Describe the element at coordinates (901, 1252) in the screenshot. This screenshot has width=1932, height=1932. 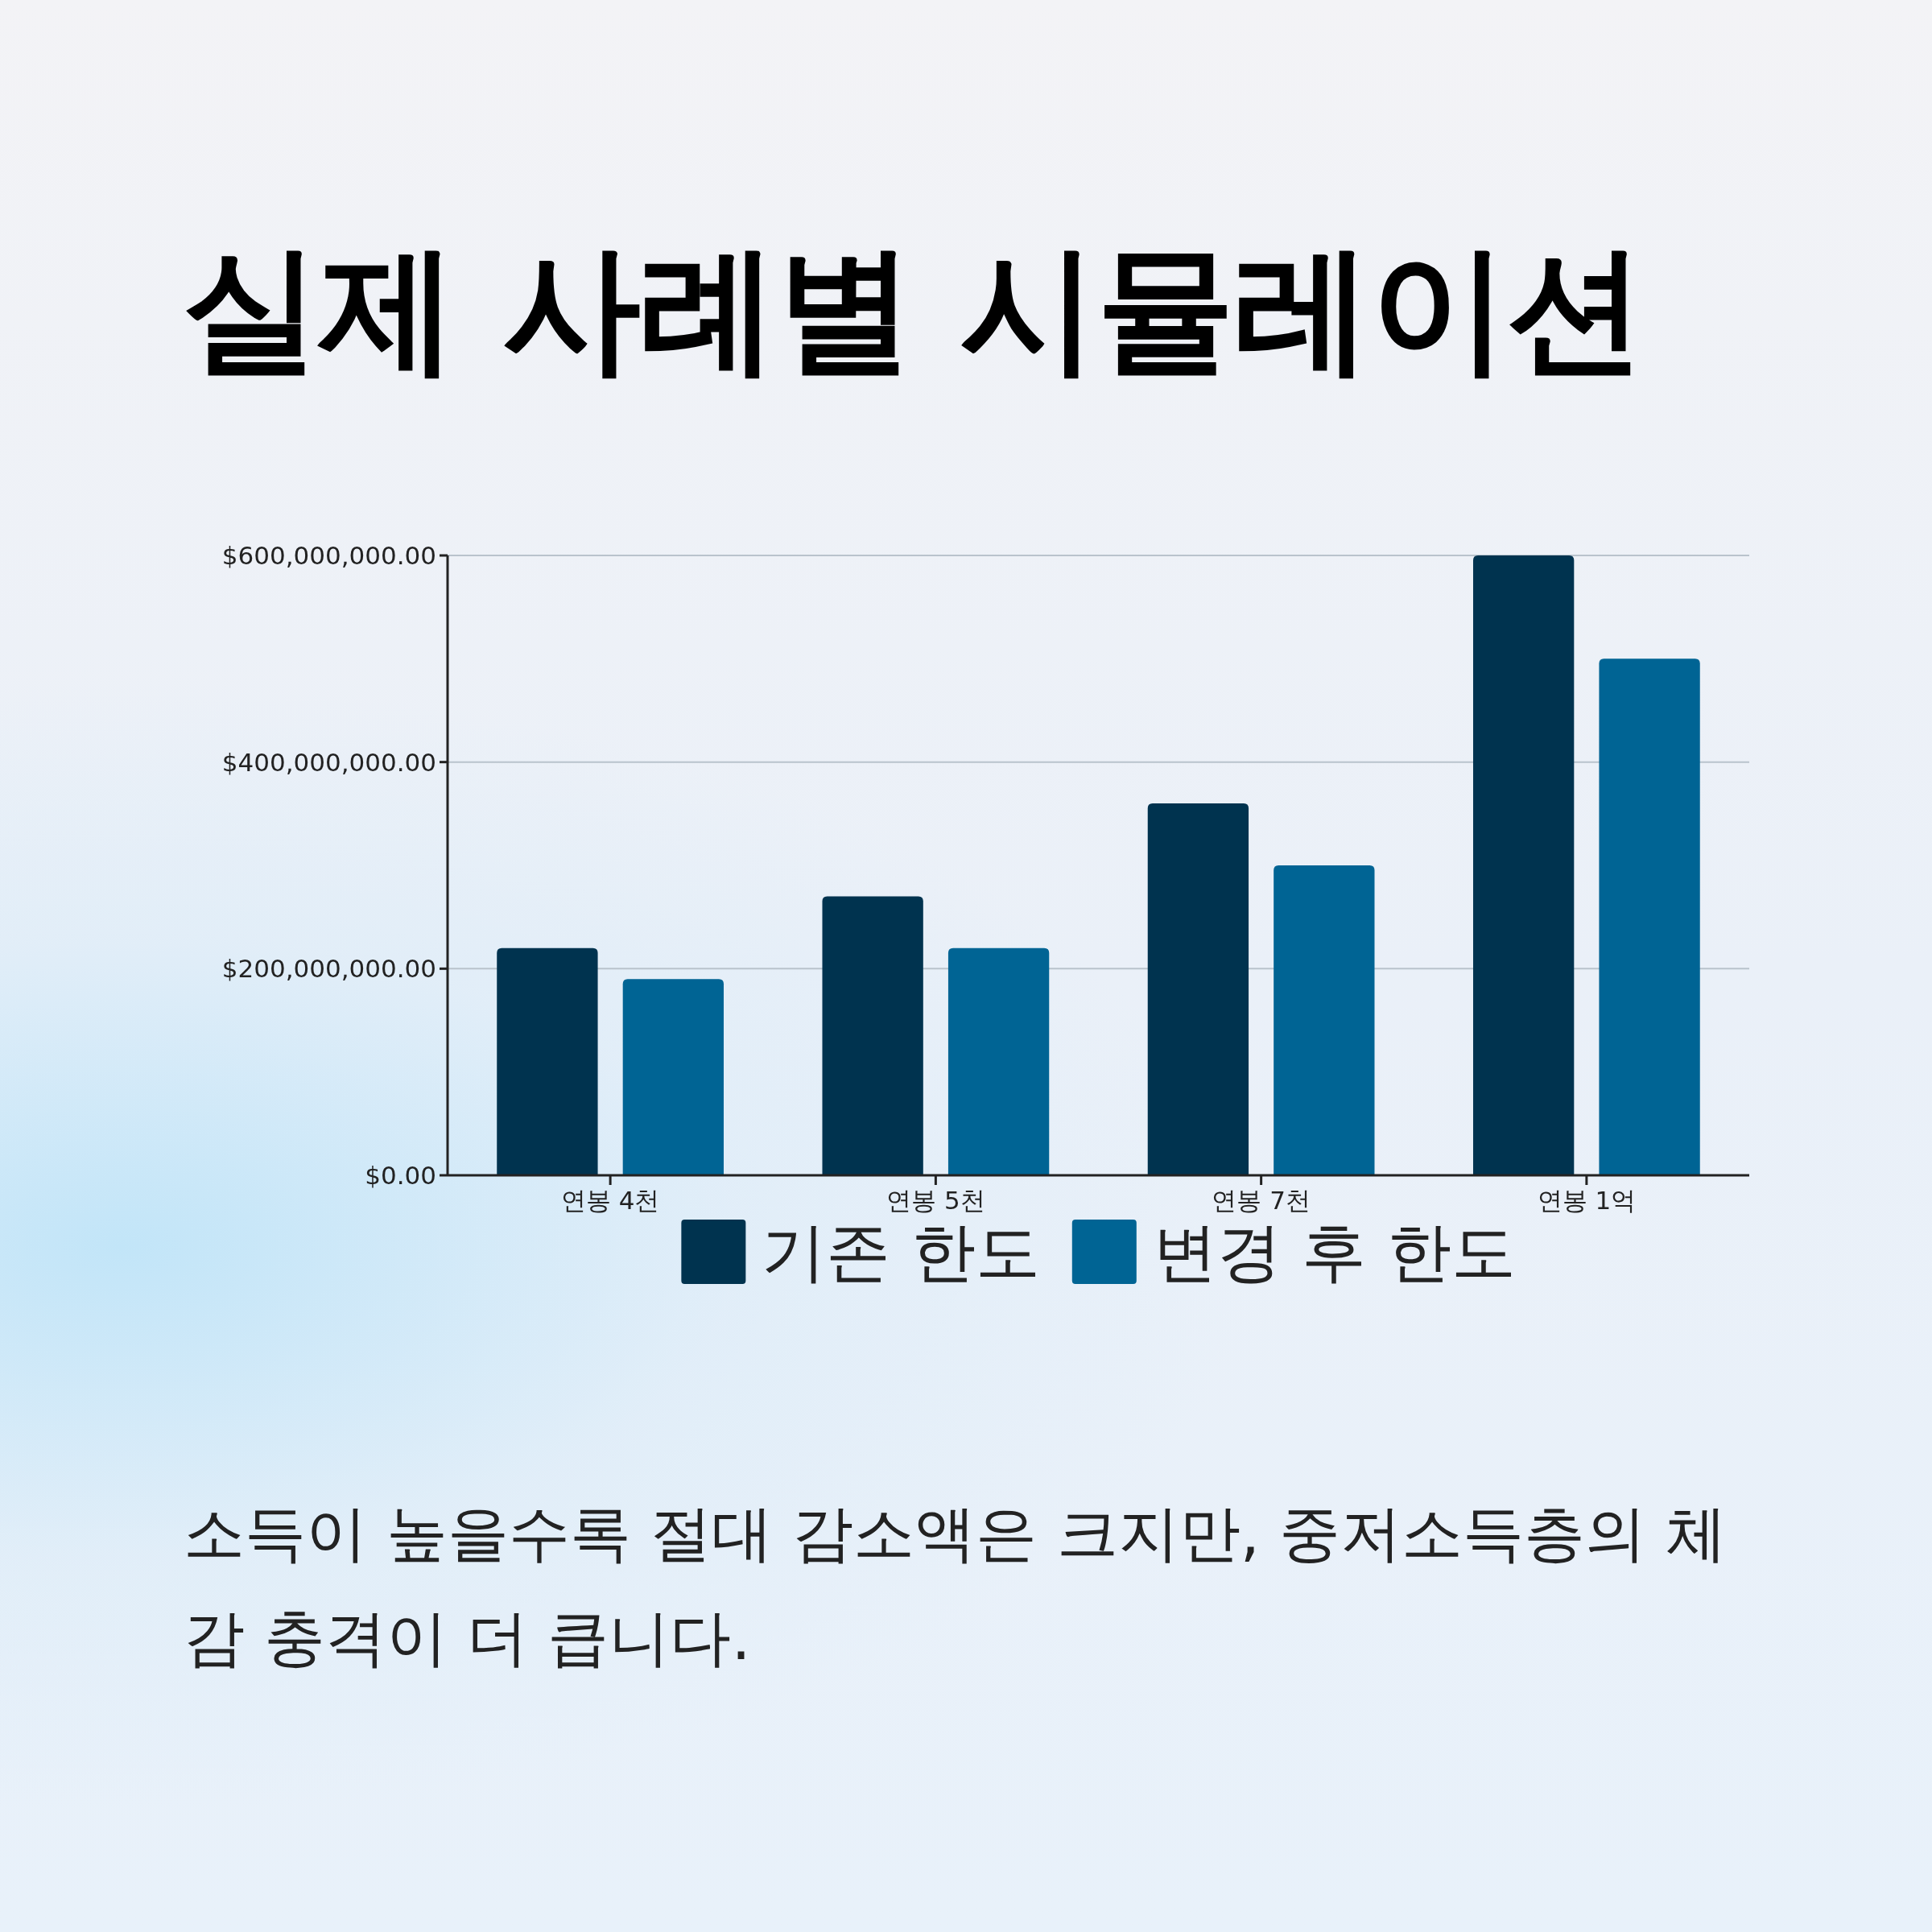
I see `legend-label: 기존 한도` at that location.